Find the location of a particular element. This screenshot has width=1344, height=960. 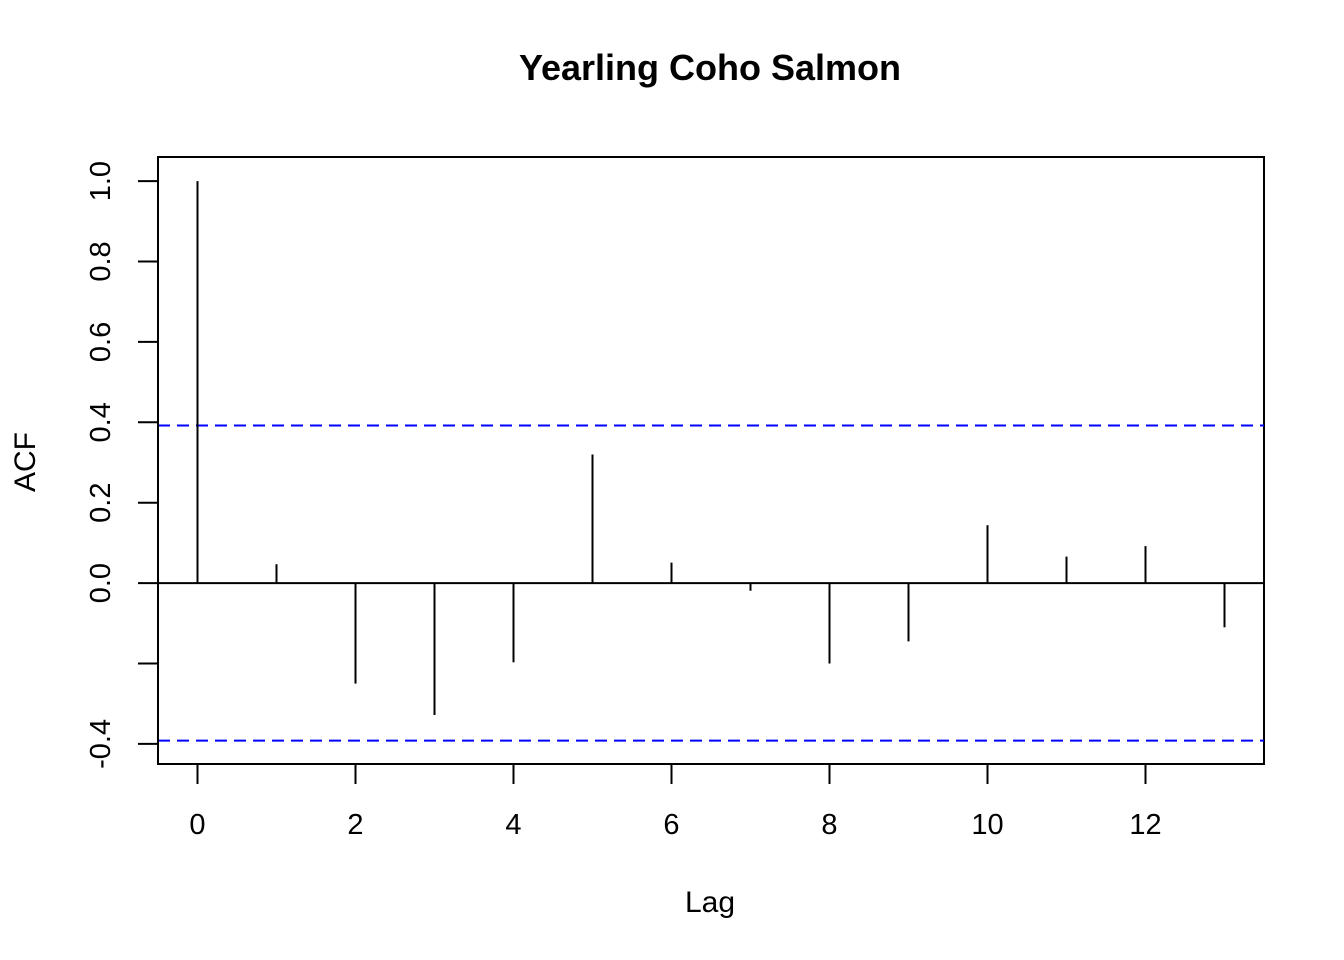

x-tick-label-10: 10 is located at coordinates (987, 825).